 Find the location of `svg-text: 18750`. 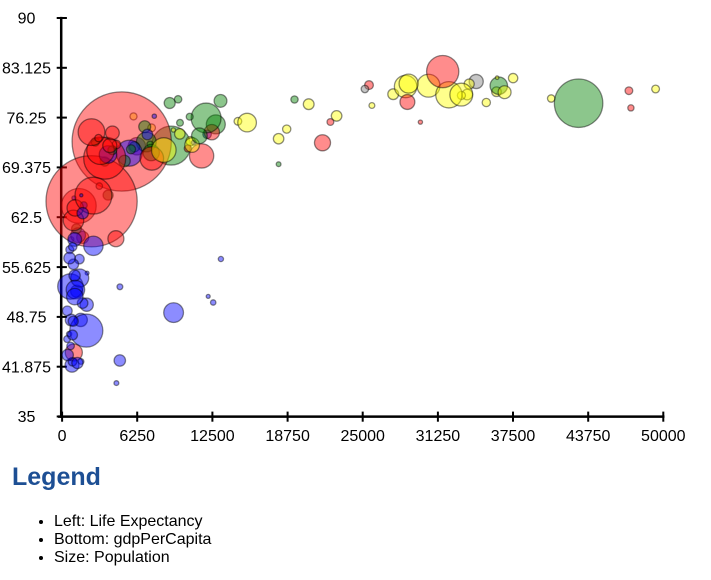

svg-text: 18750 is located at coordinates (287, 436).